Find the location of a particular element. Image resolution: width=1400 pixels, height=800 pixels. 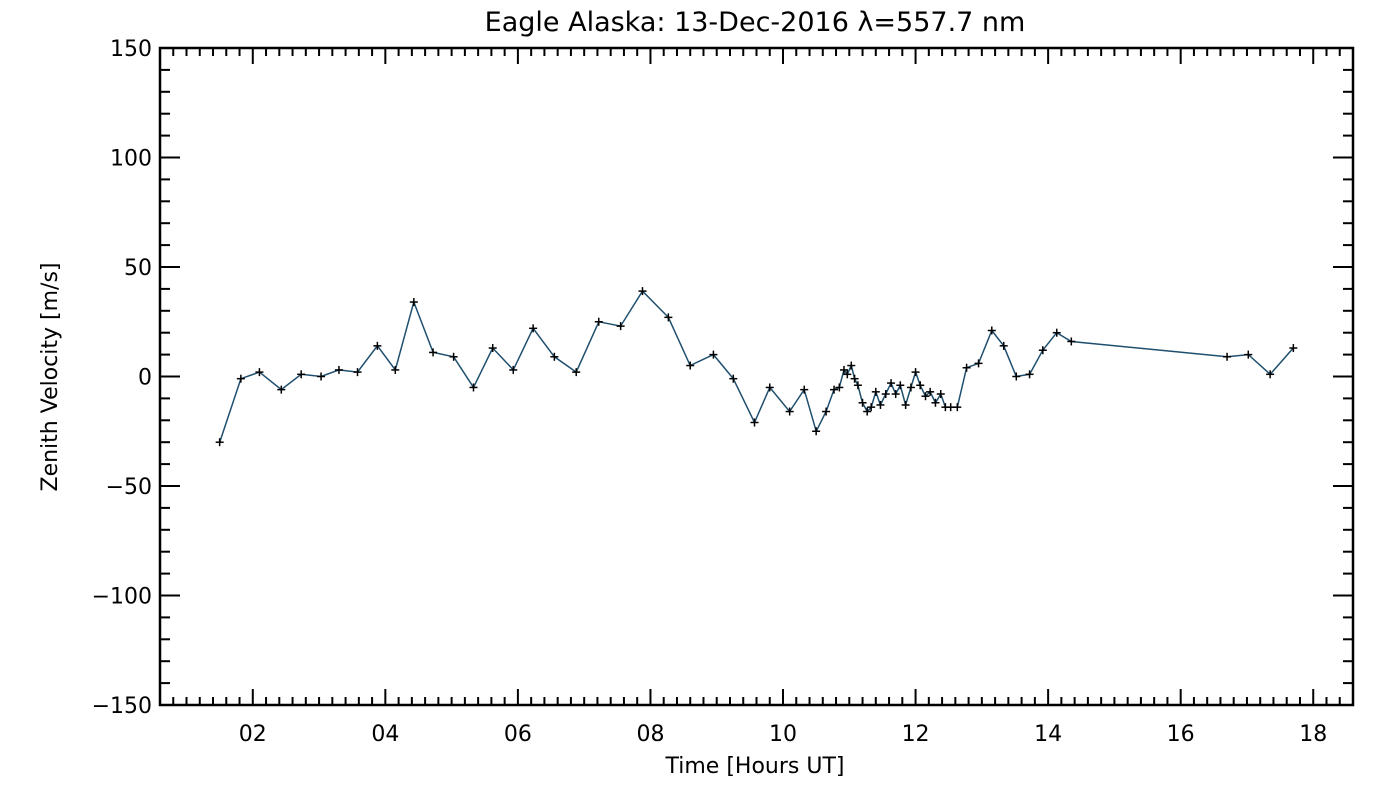

x-tick-label: 02 is located at coordinates (253, 734).